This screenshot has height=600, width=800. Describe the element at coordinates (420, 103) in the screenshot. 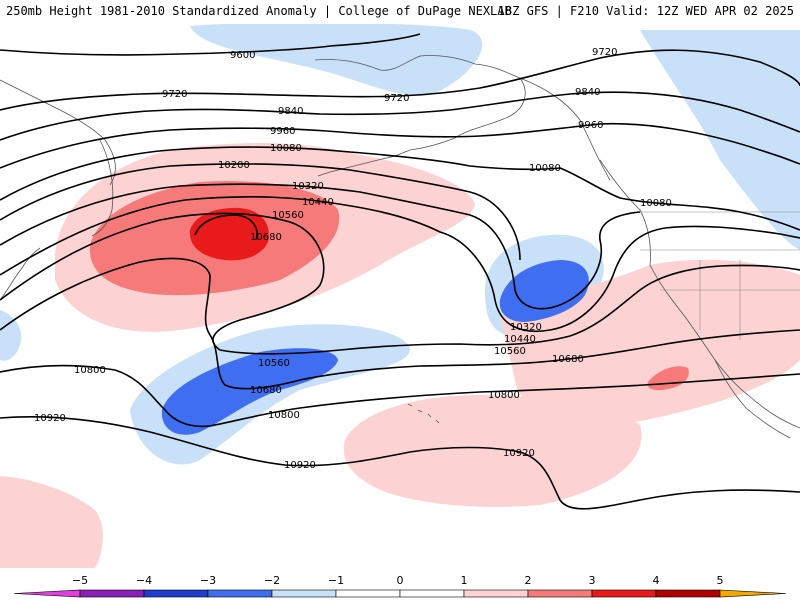

I see `alaska-coastline` at that location.